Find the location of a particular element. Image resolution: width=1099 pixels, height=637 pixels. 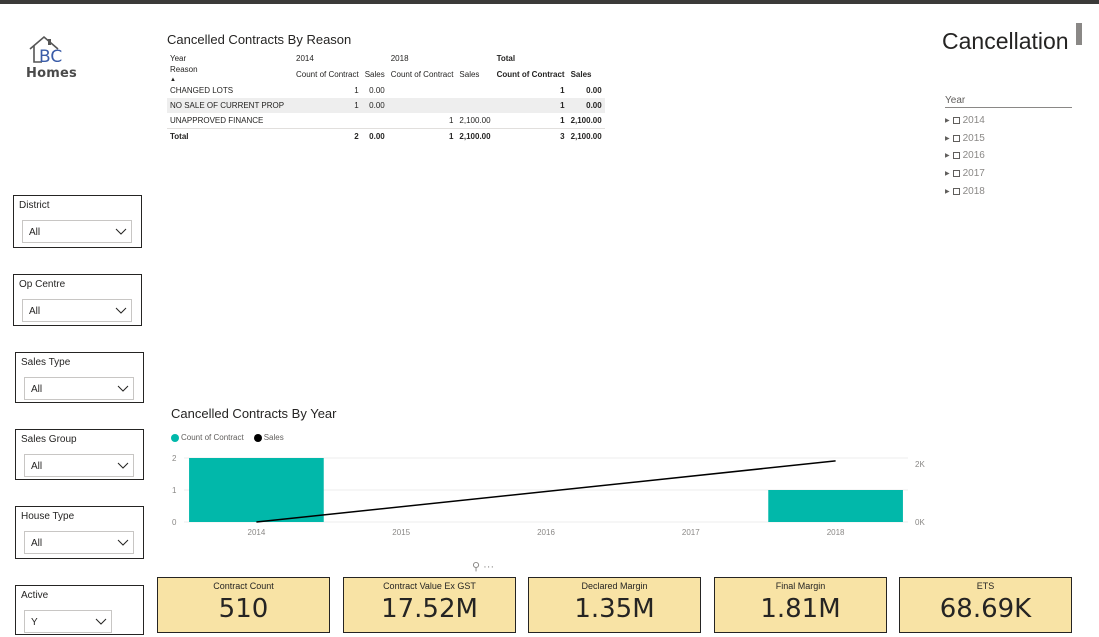

header-count-2014: Count of Contract is located at coordinates (327, 74).